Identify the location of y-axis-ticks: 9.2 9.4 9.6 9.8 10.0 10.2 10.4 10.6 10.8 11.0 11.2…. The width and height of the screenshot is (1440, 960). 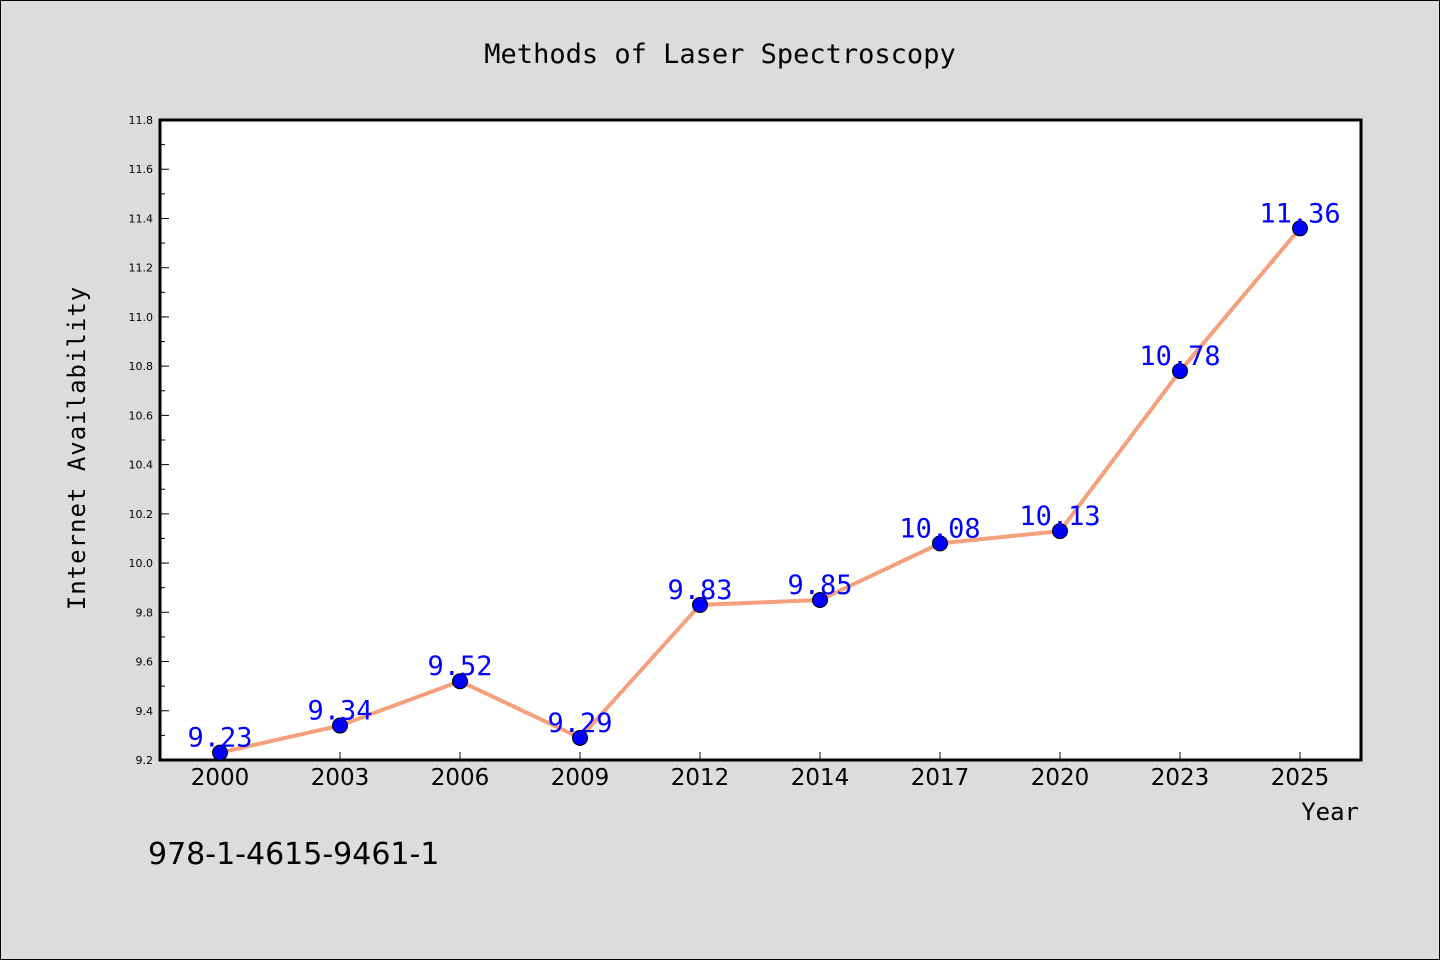
(149, 440).